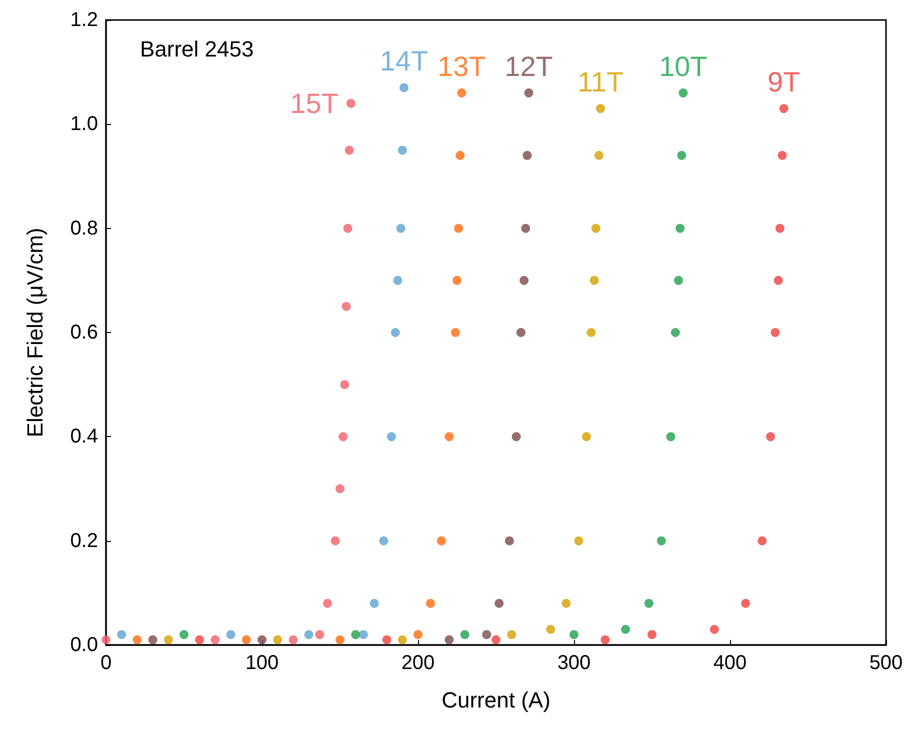  I want to click on series-label: 9T, so click(783, 82).